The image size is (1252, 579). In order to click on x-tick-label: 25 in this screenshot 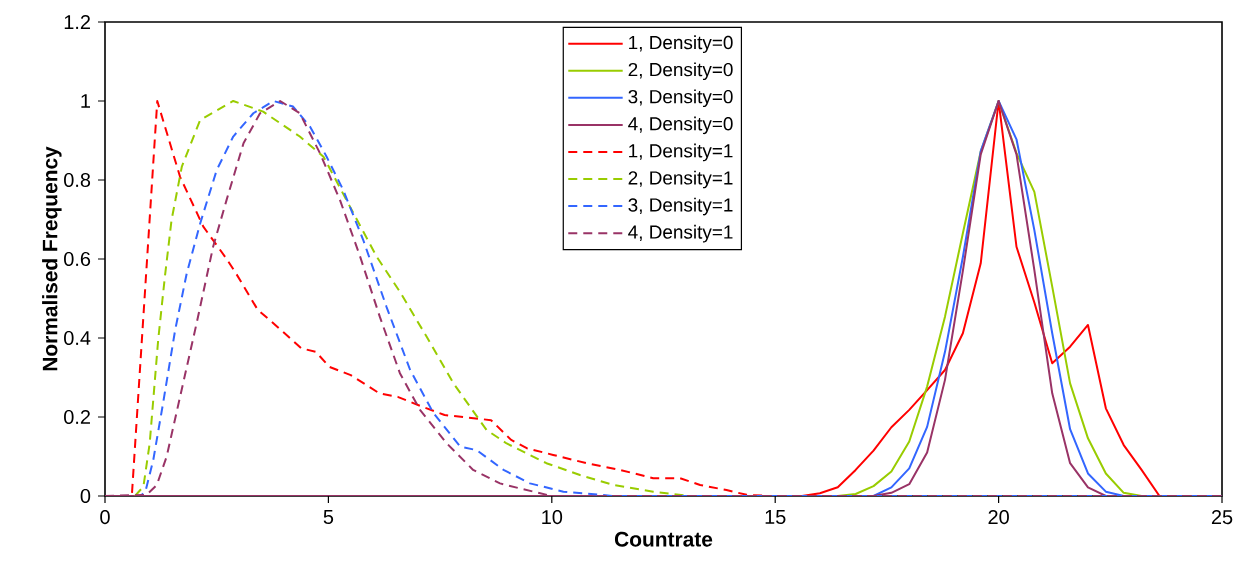, I will do `click(1222, 517)`.